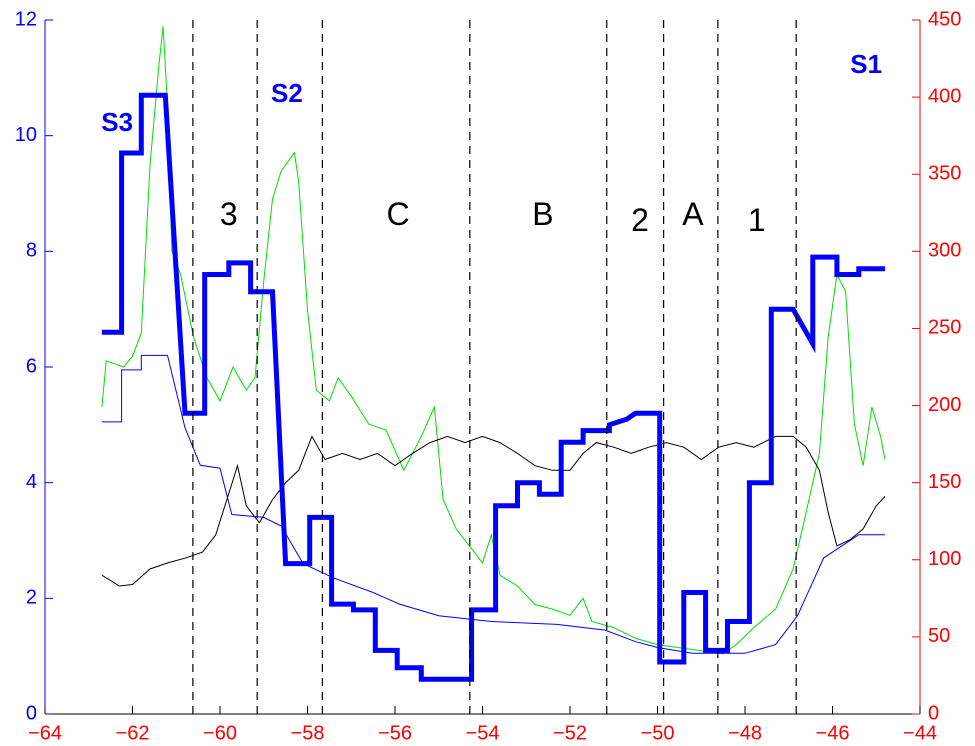 The image size is (975, 746). Describe the element at coordinates (31, 713) in the screenshot. I see `y-tick-label: 0` at that location.